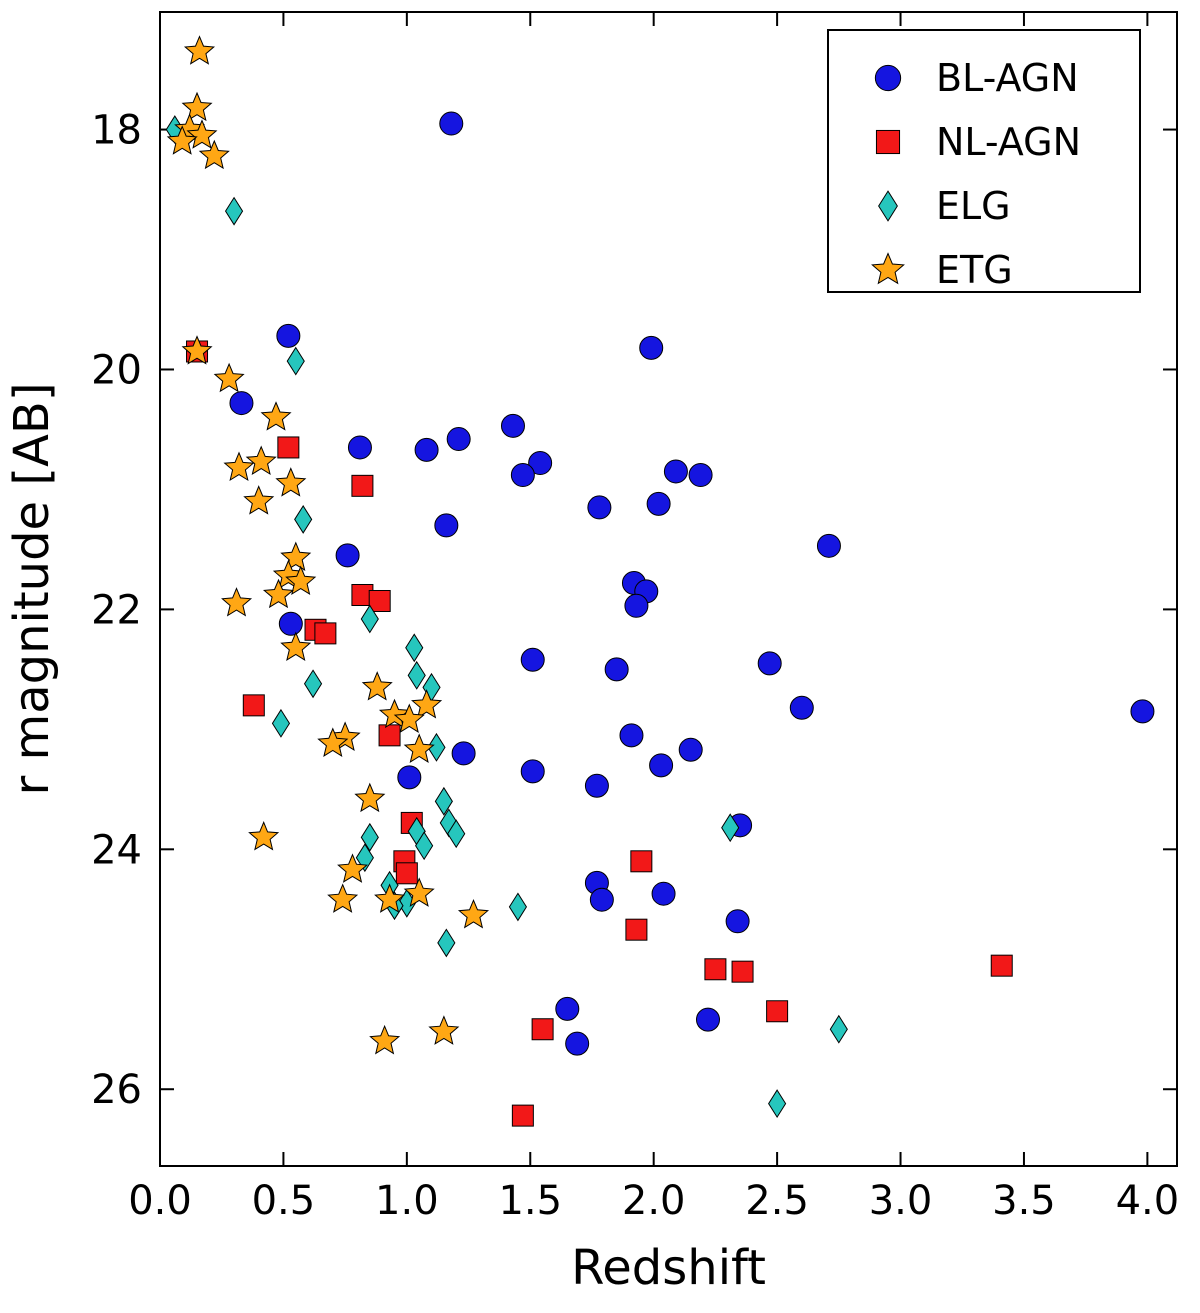 This screenshot has width=1200, height=1313. What do you see at coordinates (777, 1201) in the screenshot?
I see `x-tick-label: 2.5` at bounding box center [777, 1201].